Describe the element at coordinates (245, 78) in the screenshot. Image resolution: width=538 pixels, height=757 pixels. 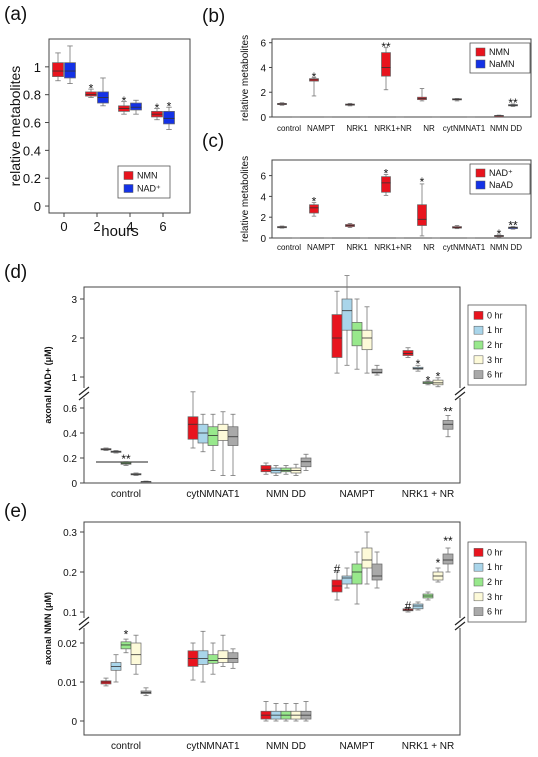
I see `y-axis-label-b: relative metabolites` at that location.